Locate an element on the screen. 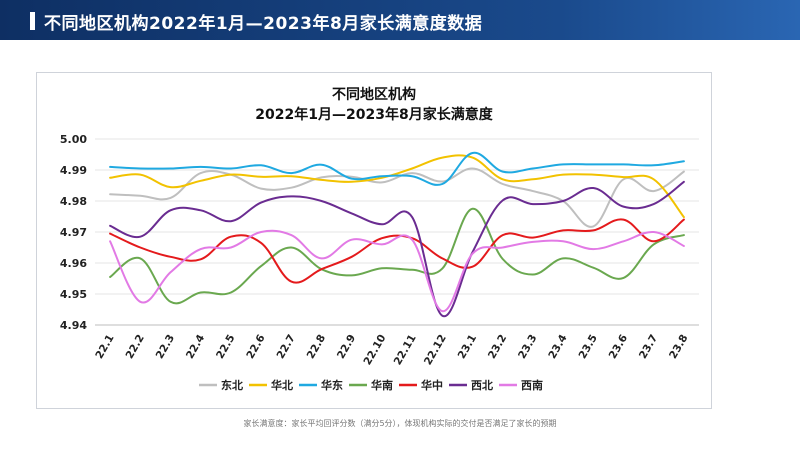  y-axis-ticks: 5.00 4.99 4.98 4.97 4.96 4.95 4.94 is located at coordinates (73, 232).